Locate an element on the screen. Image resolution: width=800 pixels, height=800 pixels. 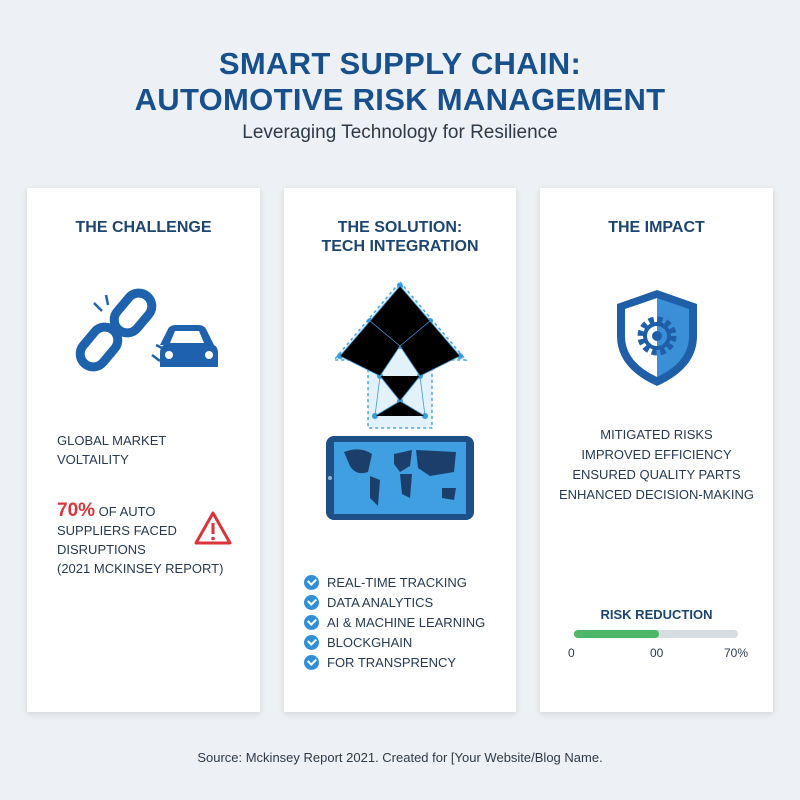
tick-mid: 00 is located at coordinates (657, 653).